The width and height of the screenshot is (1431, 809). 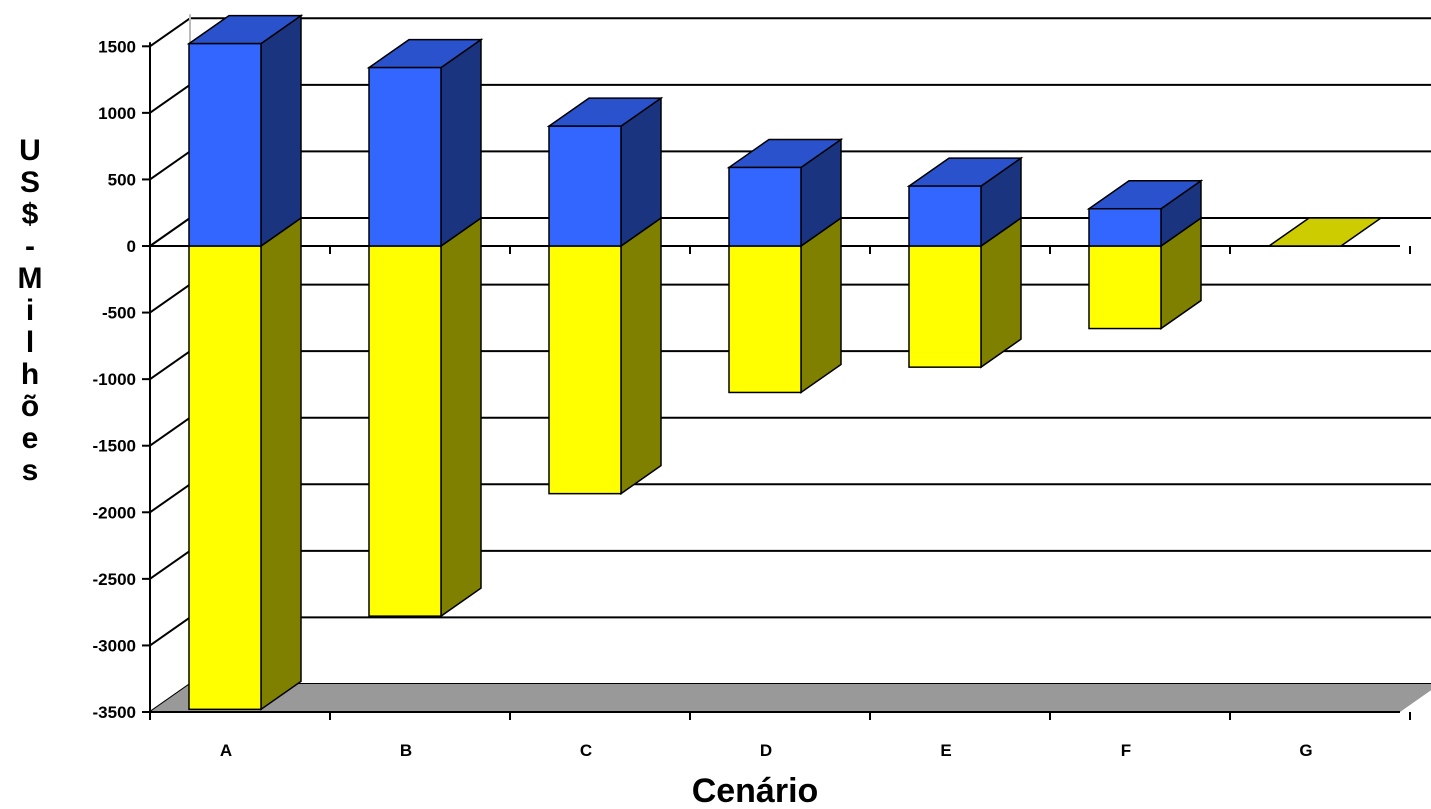 What do you see at coordinates (765, 319) in the screenshot?
I see `bar-D-negative-front` at bounding box center [765, 319].